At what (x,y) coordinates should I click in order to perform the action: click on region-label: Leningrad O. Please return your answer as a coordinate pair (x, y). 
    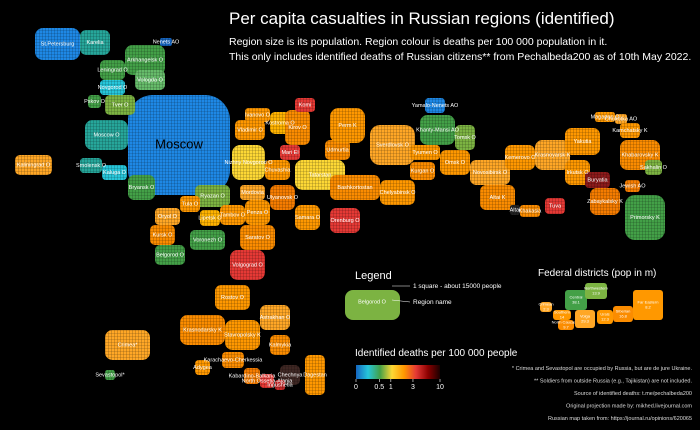
    Looking at the image, I should click on (112, 70).